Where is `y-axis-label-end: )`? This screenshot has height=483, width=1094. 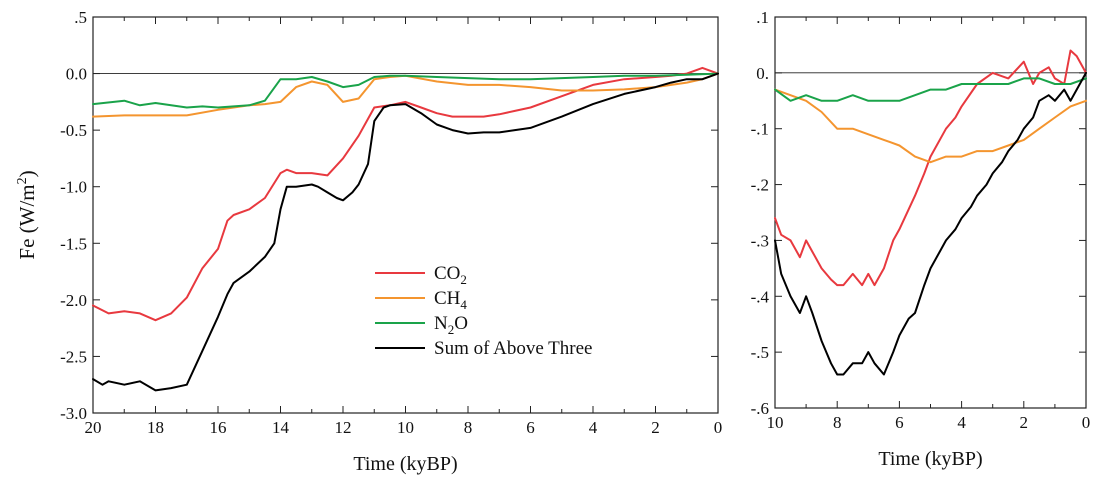 y-axis-label-end: ) is located at coordinates (27, 173).